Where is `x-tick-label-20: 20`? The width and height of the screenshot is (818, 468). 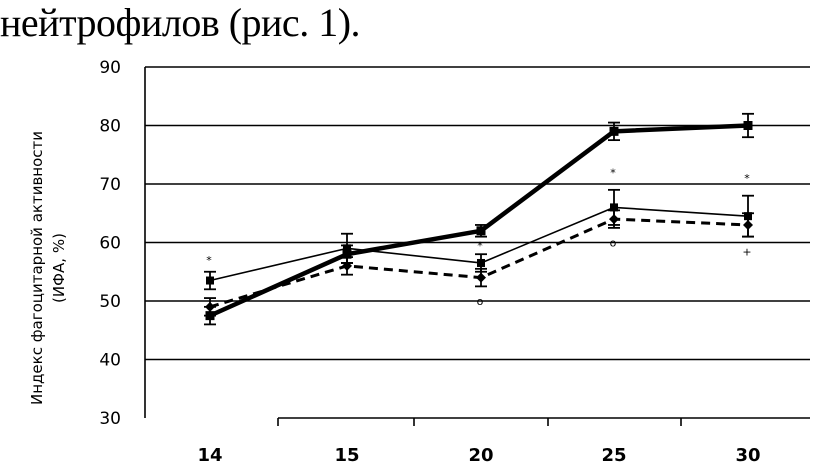 x-tick-label-20: 20 is located at coordinates (480, 455).